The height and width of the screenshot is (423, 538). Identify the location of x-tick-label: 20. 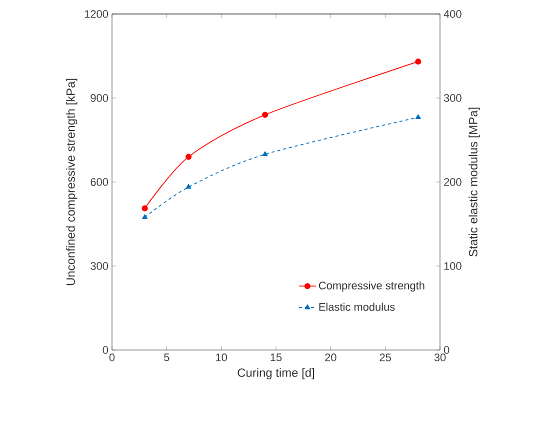
(330, 358).